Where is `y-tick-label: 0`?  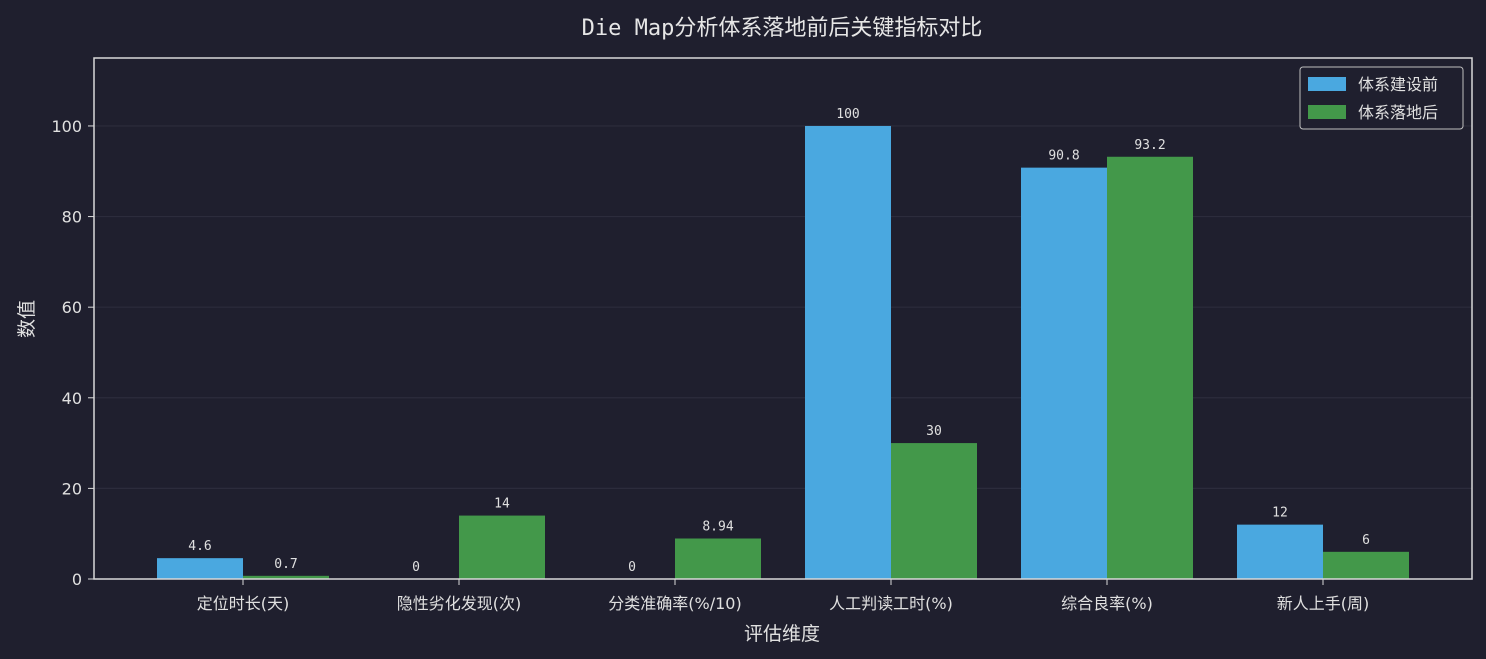 y-tick-label: 0 is located at coordinates (77, 579).